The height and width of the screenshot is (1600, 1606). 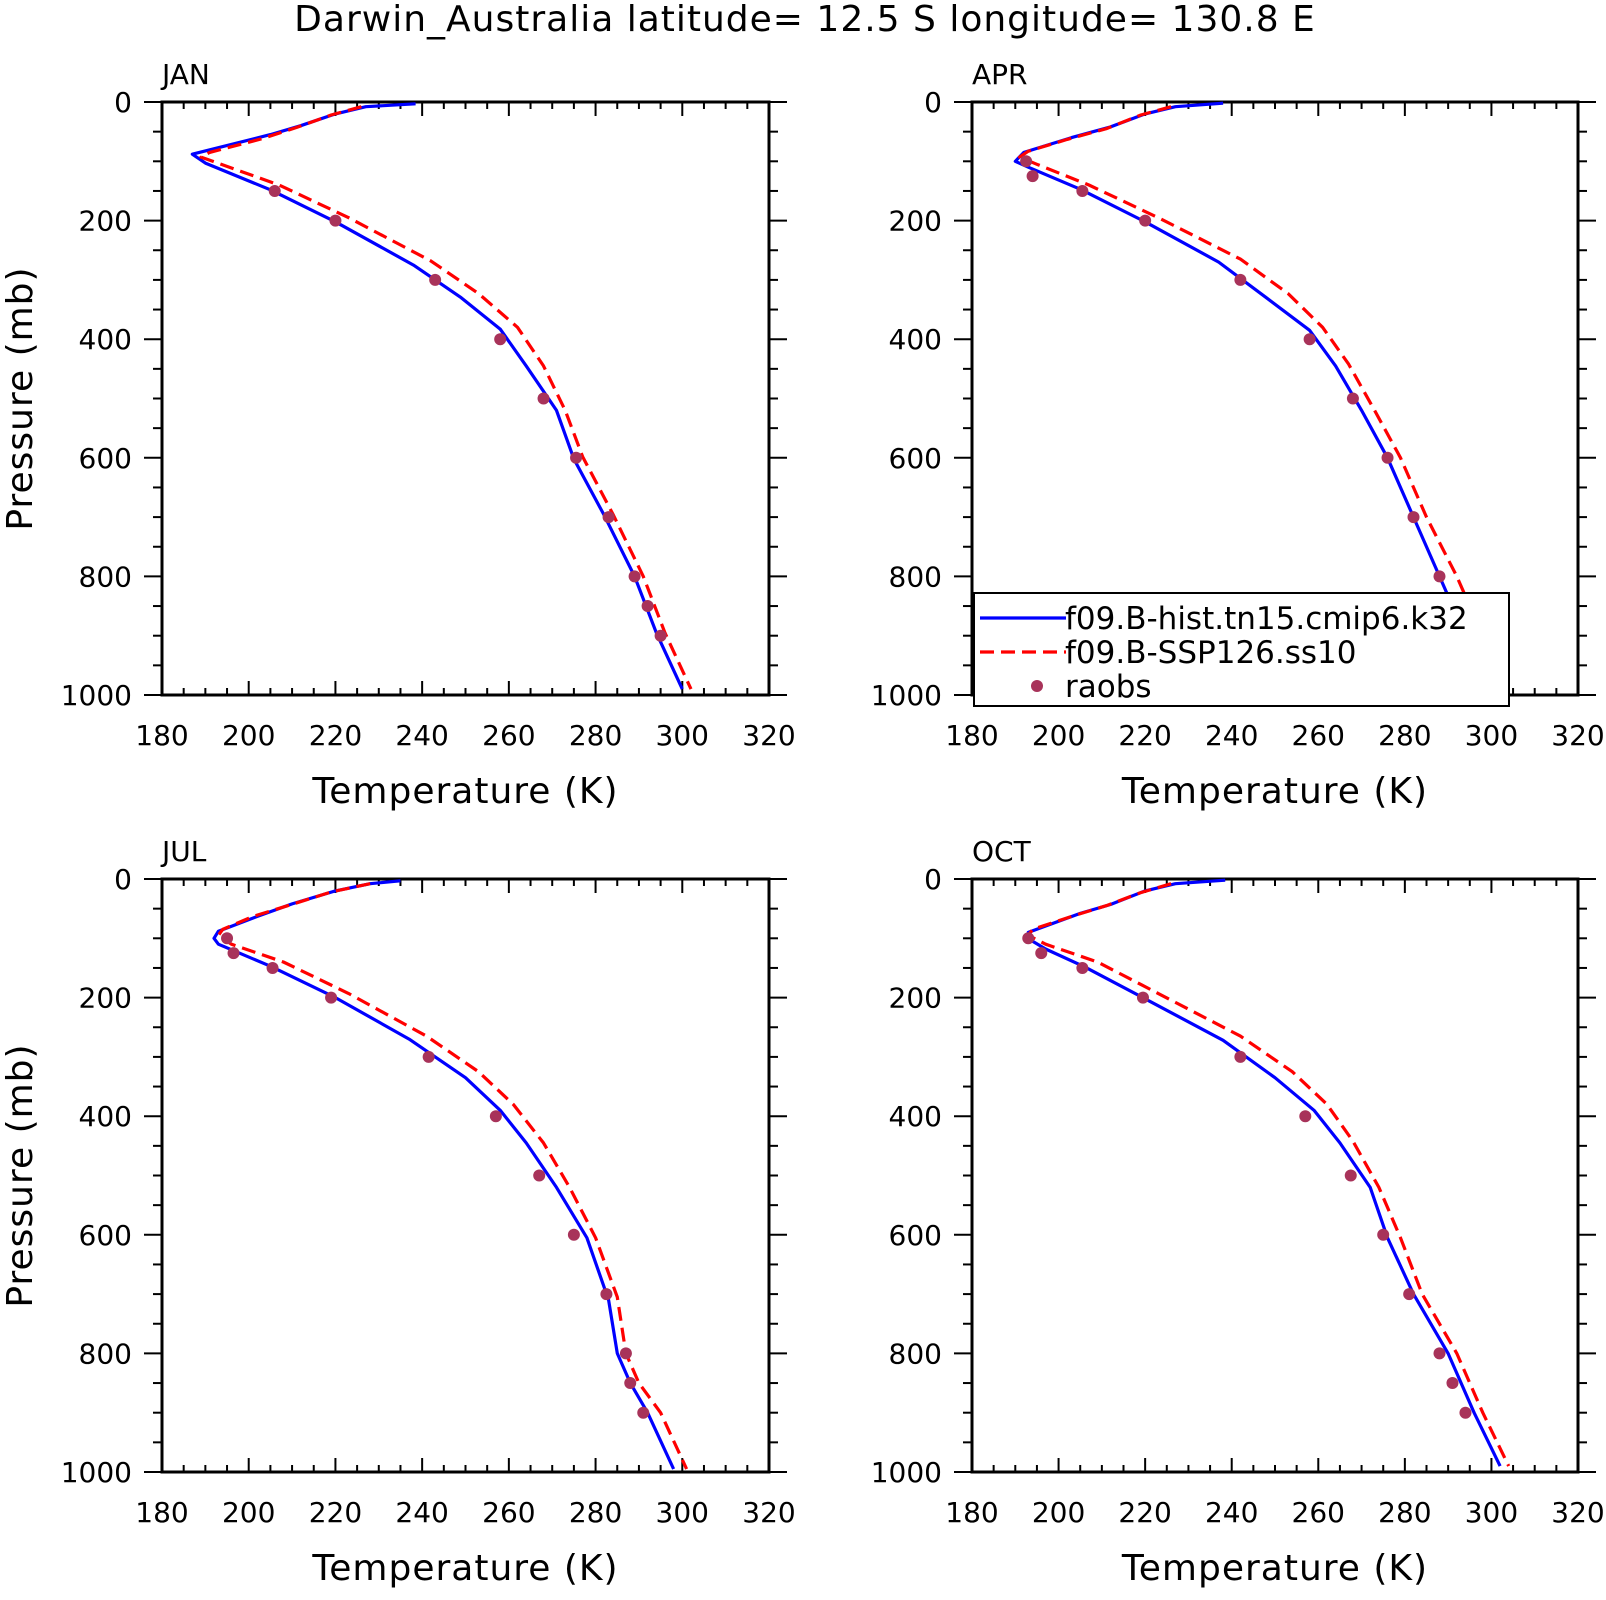 I want to click on panel-title: JUL, so click(x=183, y=851).